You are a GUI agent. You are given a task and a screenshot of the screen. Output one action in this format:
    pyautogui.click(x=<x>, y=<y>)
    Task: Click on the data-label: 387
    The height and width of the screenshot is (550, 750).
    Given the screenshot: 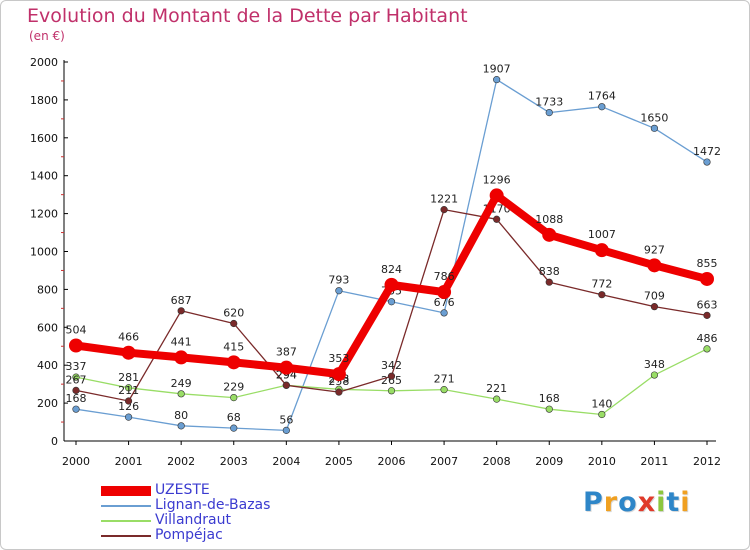 What is the action you would take?
    pyautogui.click(x=286, y=352)
    